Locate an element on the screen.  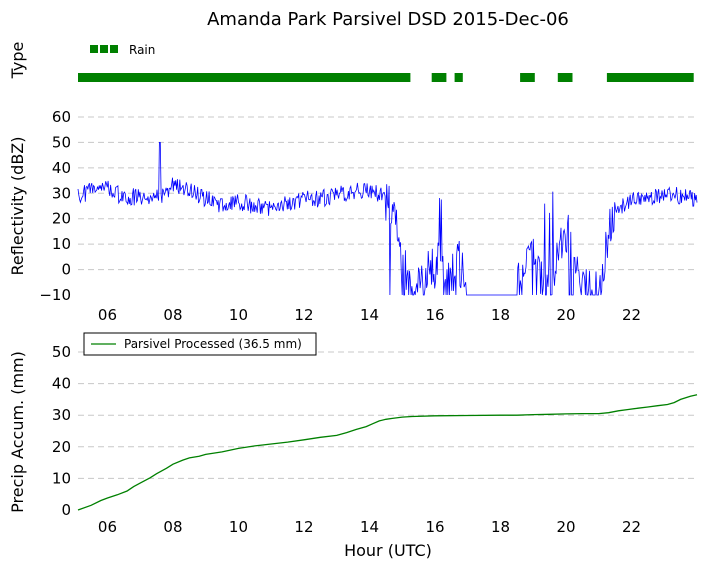
precip-accumulation-ytick-4: 40 is located at coordinates (61, 384).